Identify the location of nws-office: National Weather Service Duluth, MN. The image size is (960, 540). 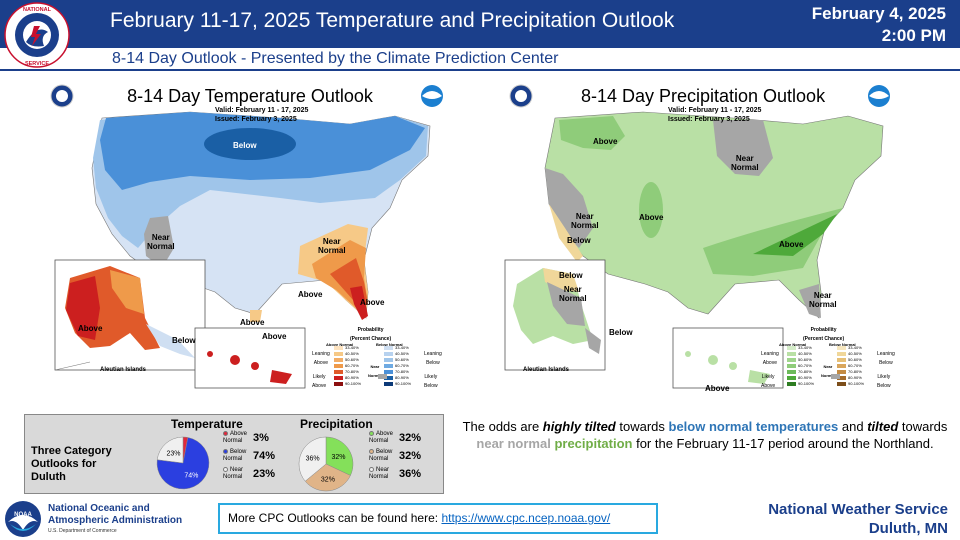
(858, 519).